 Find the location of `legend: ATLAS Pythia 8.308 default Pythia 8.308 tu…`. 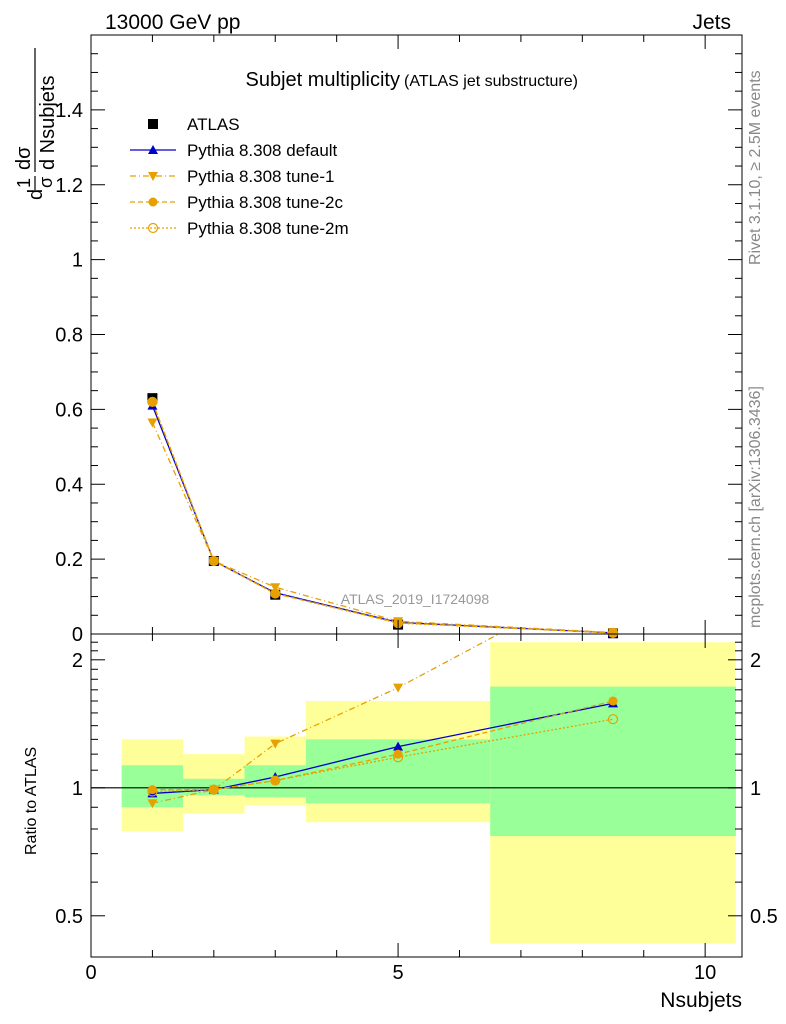

legend: ATLAS Pythia 8.308 default Pythia 8.308 tu… is located at coordinates (239, 176).